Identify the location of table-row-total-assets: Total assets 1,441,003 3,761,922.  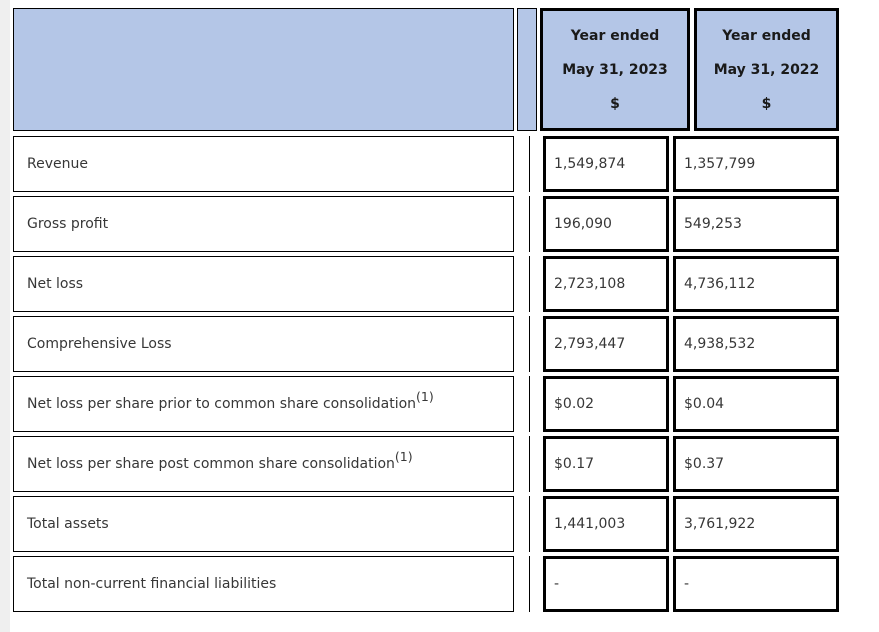
(426, 524).